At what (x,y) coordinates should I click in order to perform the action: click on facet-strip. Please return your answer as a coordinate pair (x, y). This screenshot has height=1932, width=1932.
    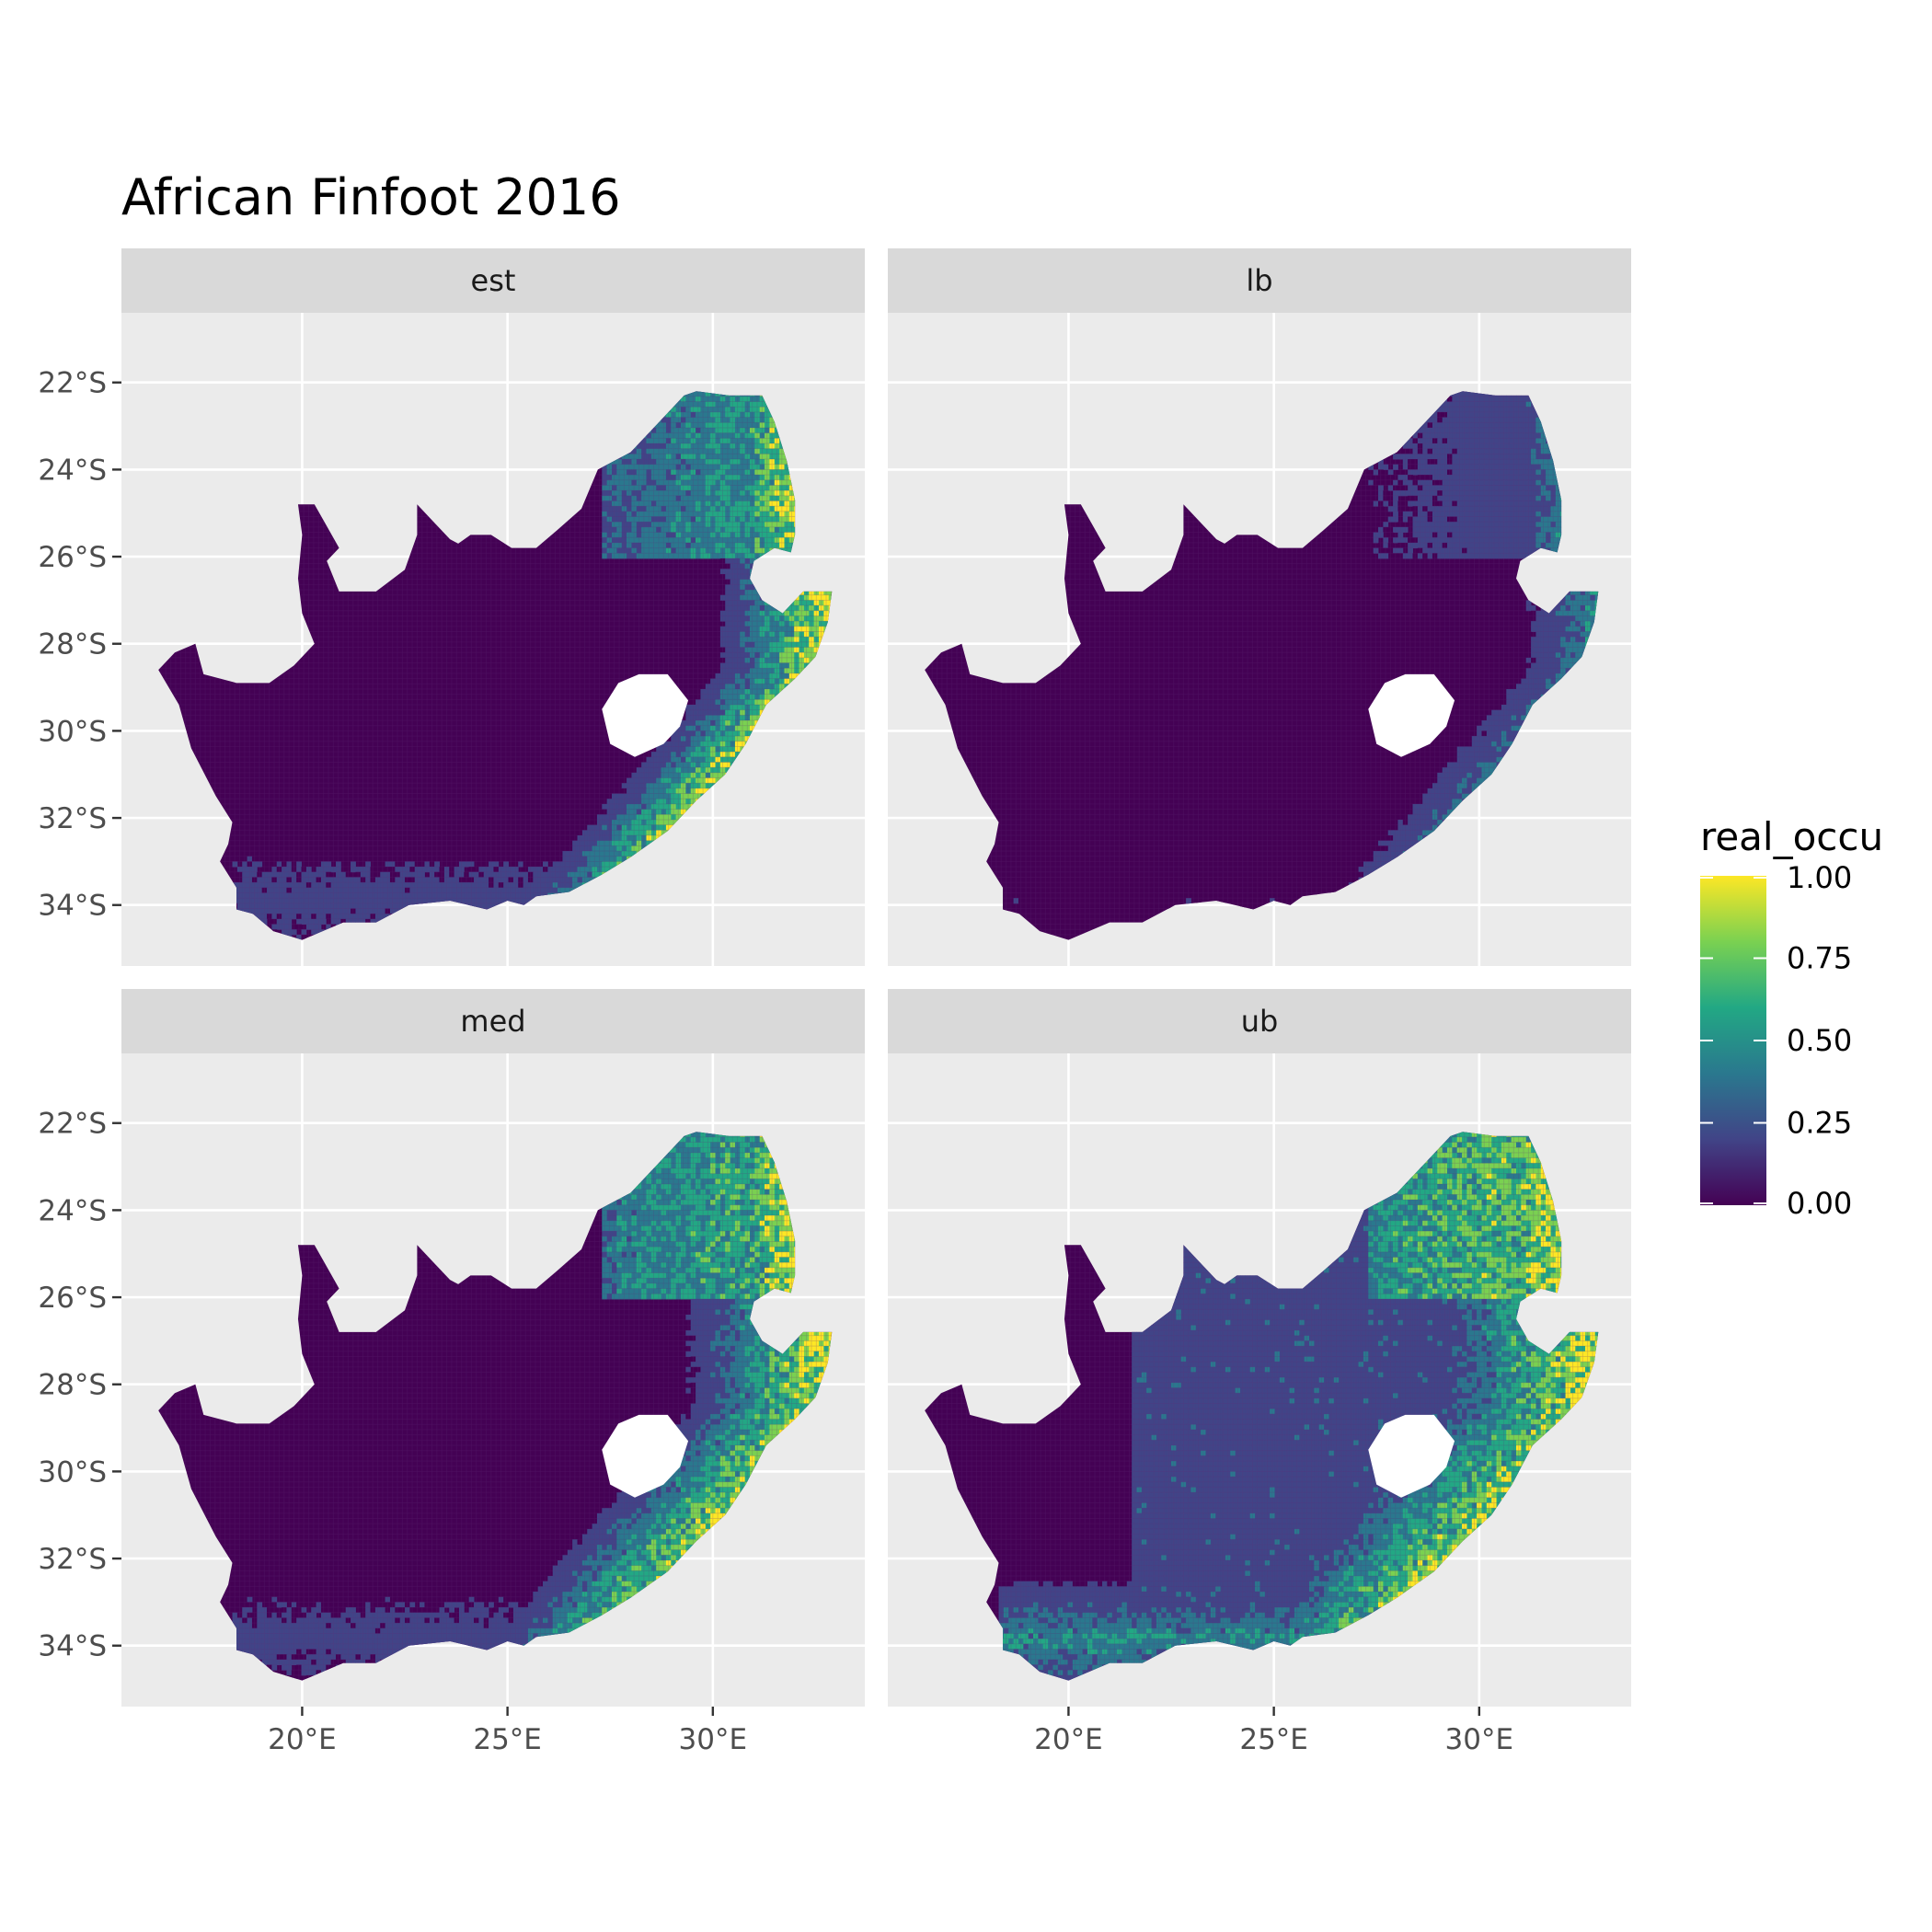
    Looking at the image, I should click on (493, 280).